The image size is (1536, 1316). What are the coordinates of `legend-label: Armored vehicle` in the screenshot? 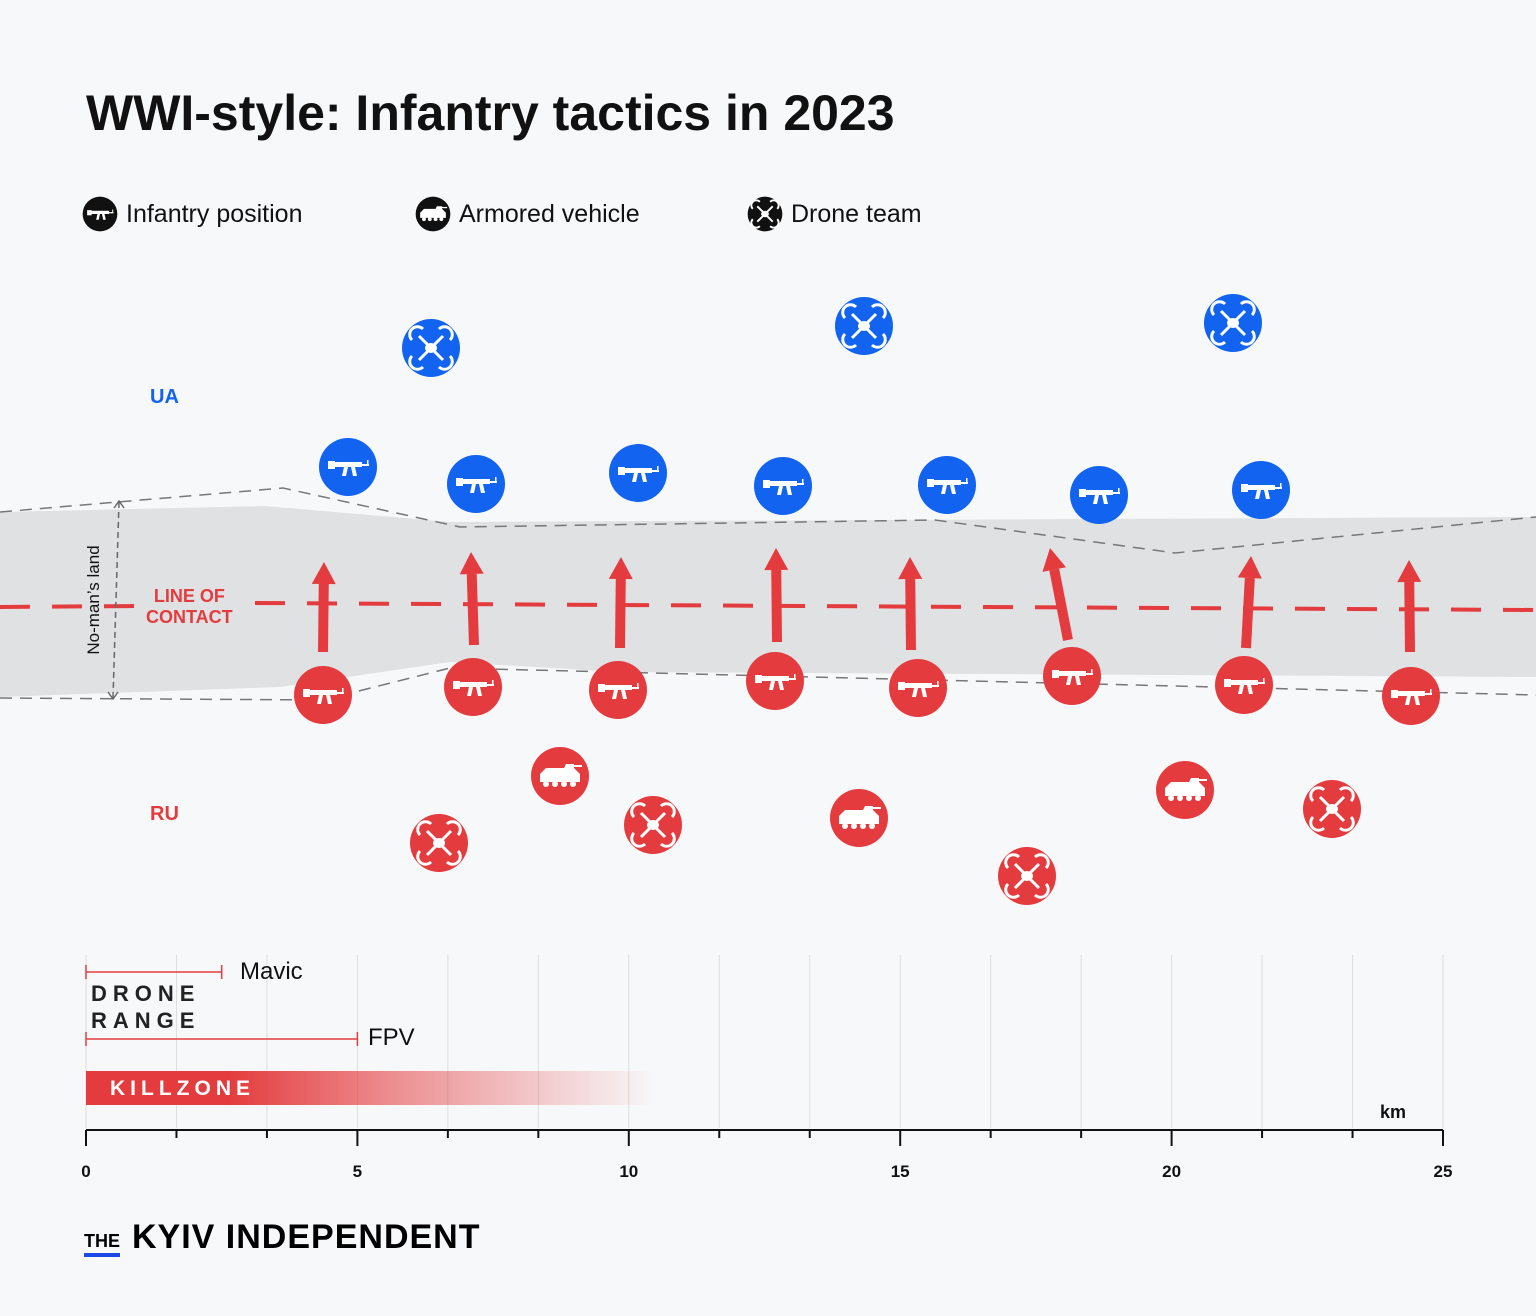 It's located at (549, 213).